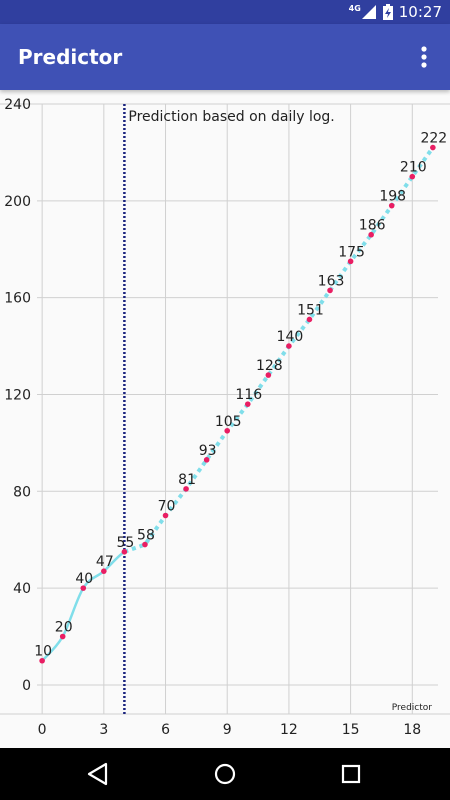 The height and width of the screenshot is (800, 450). I want to click on data-label: 163, so click(331, 281).